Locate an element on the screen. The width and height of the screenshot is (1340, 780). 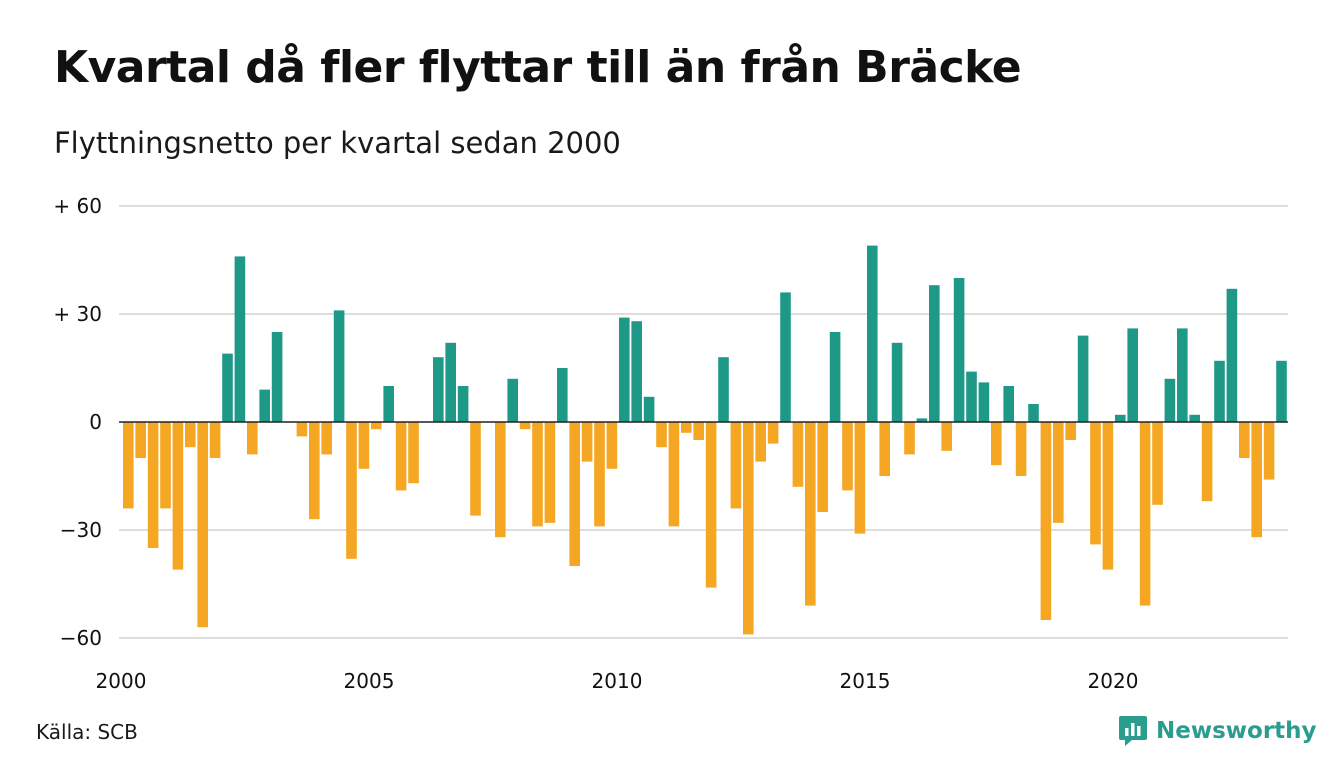
x-tick-label: 2005 is located at coordinates (369, 681).